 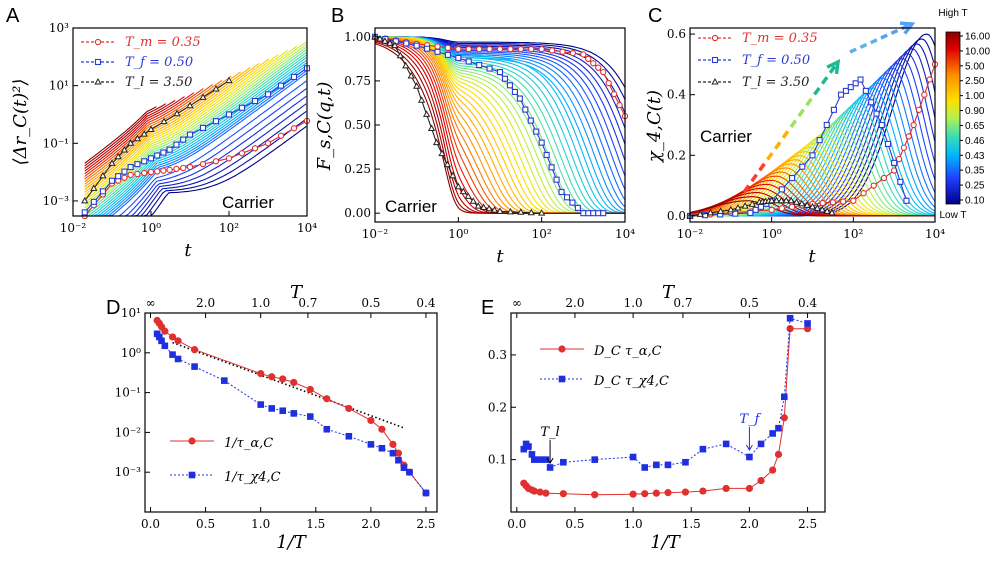 What do you see at coordinates (676, 34) in the screenshot?
I see `y-tick-label: 0.6` at bounding box center [676, 34].